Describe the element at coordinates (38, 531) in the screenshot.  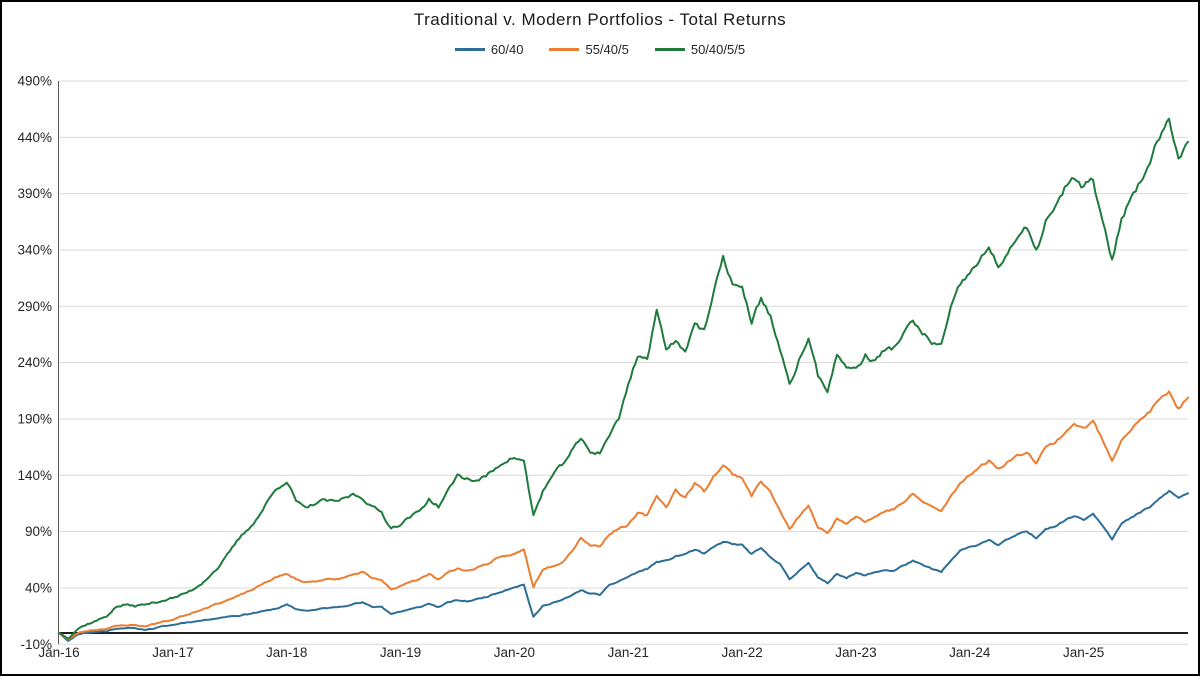
I see `y-tick-90%: 90%` at that location.